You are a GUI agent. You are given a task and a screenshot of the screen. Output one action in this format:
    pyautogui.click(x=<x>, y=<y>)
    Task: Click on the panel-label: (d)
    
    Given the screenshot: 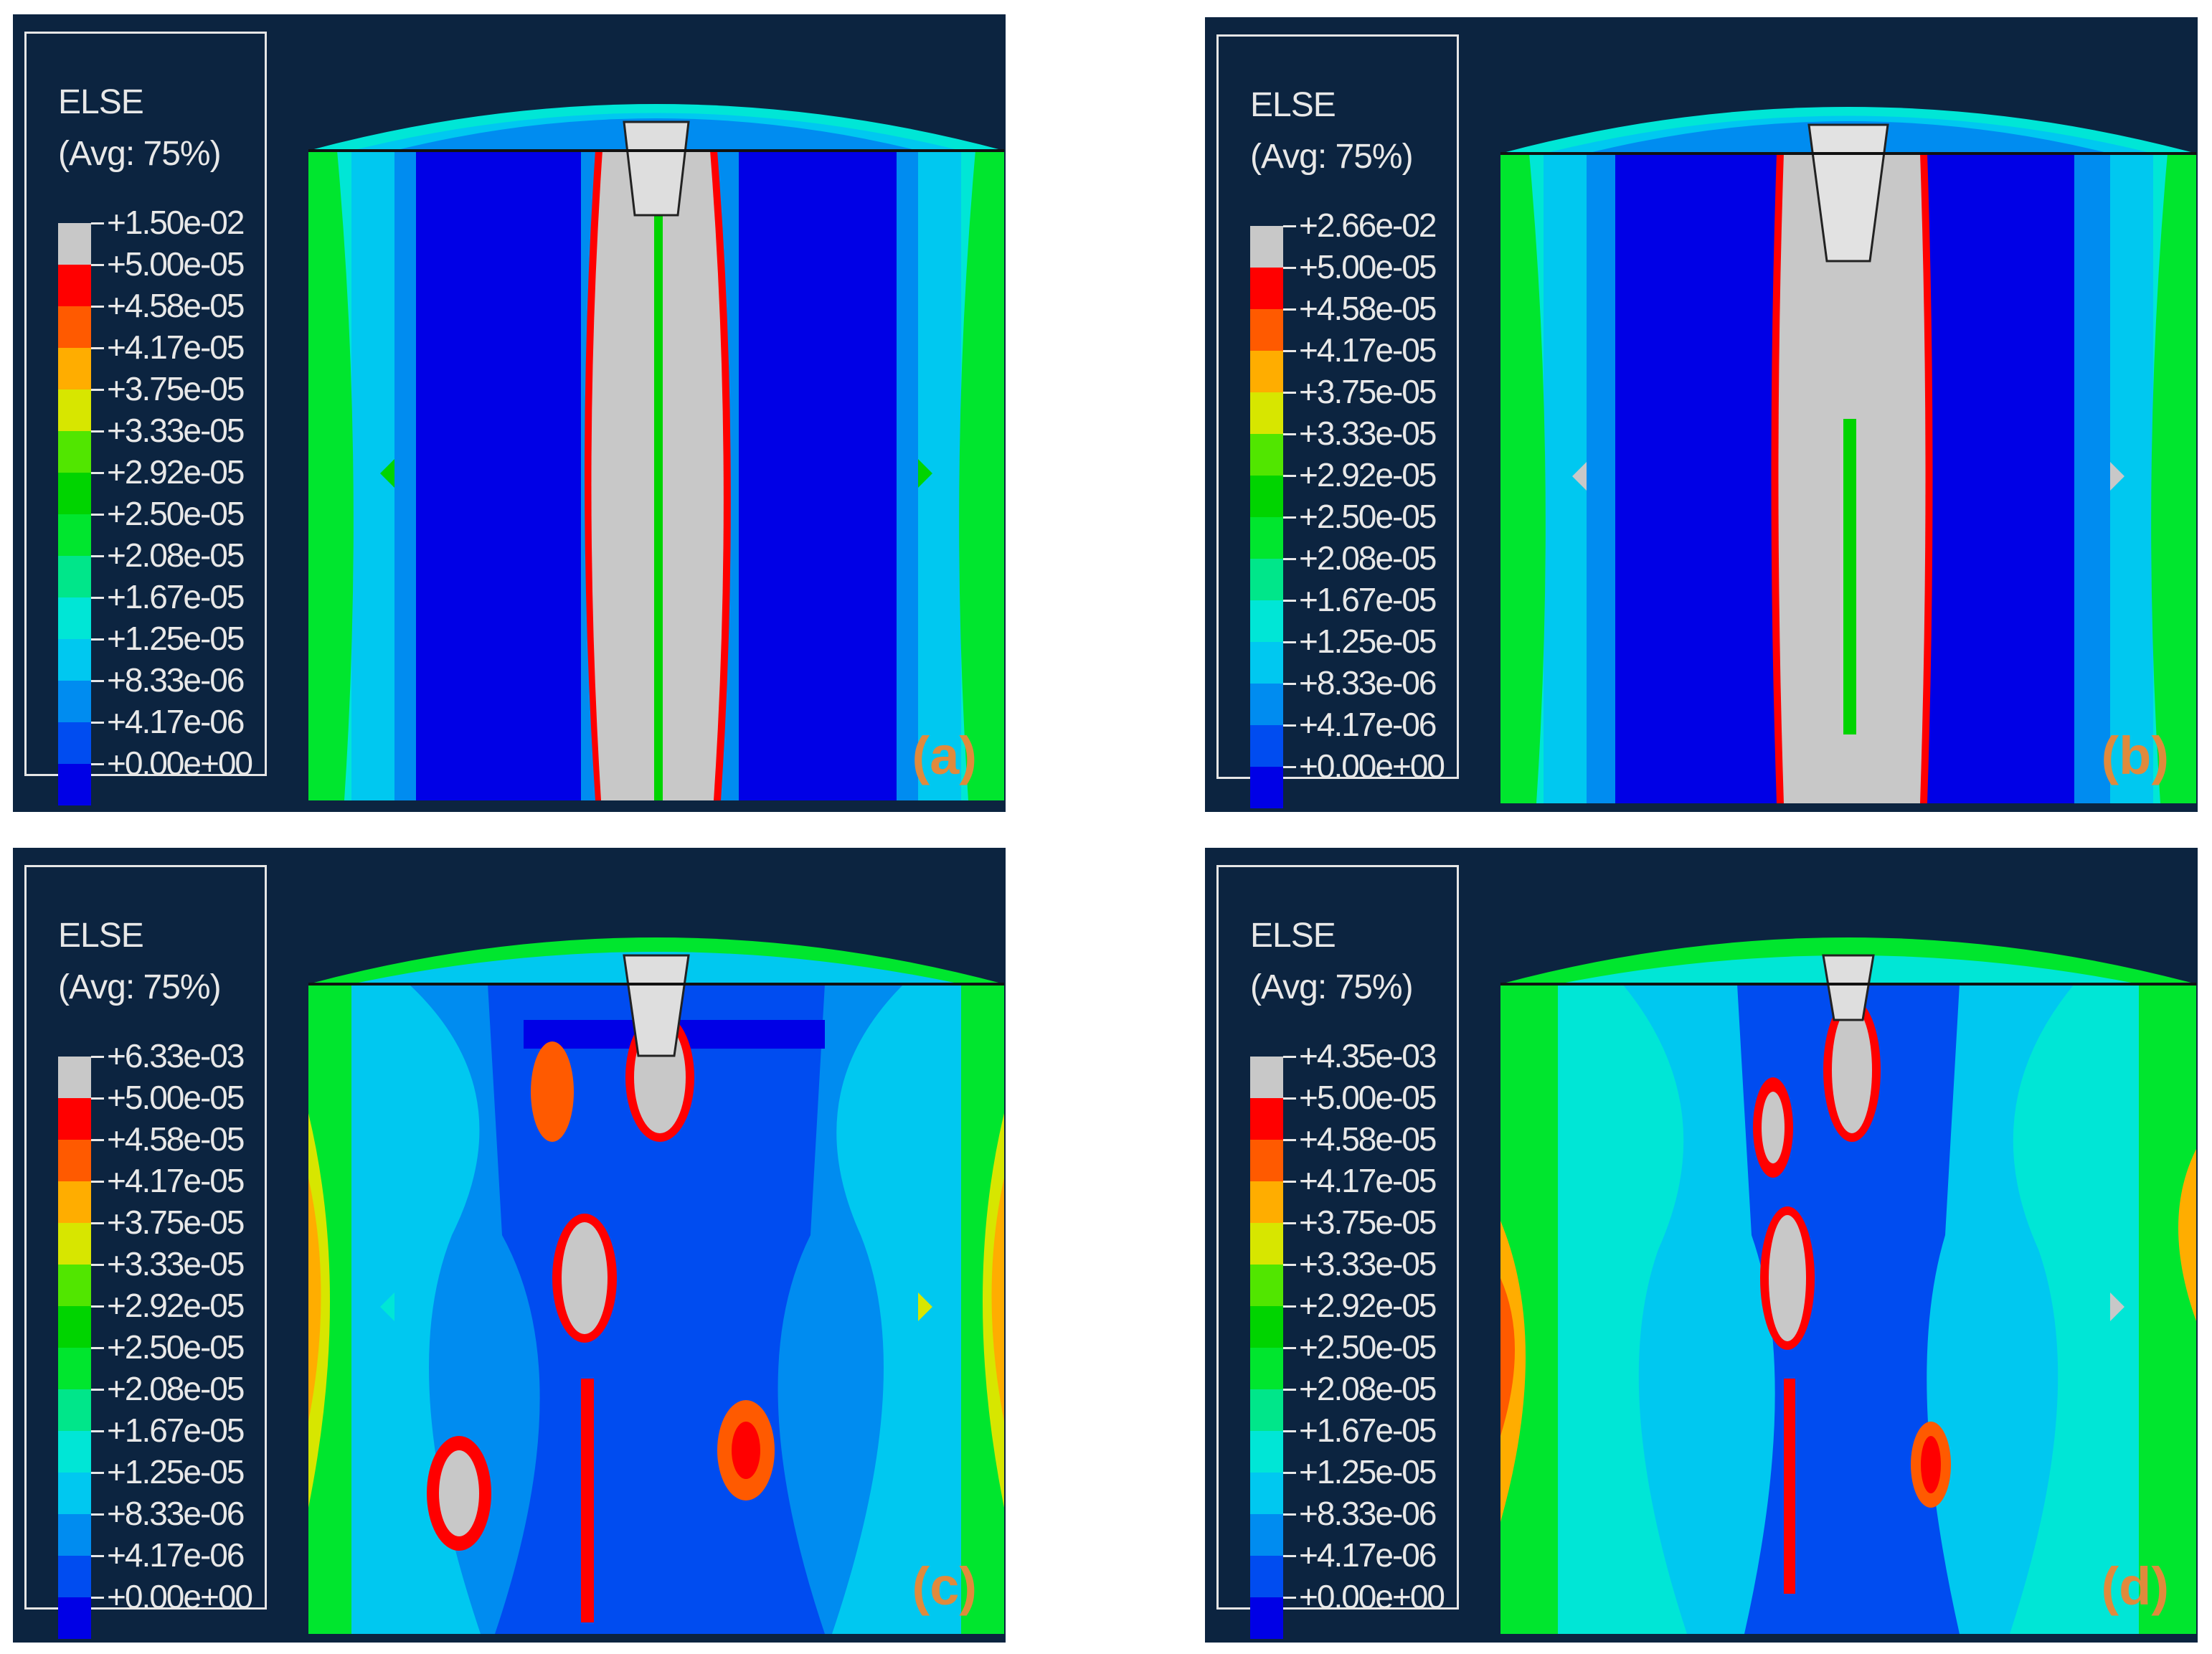 What is the action you would take?
    pyautogui.click(x=2135, y=1586)
    